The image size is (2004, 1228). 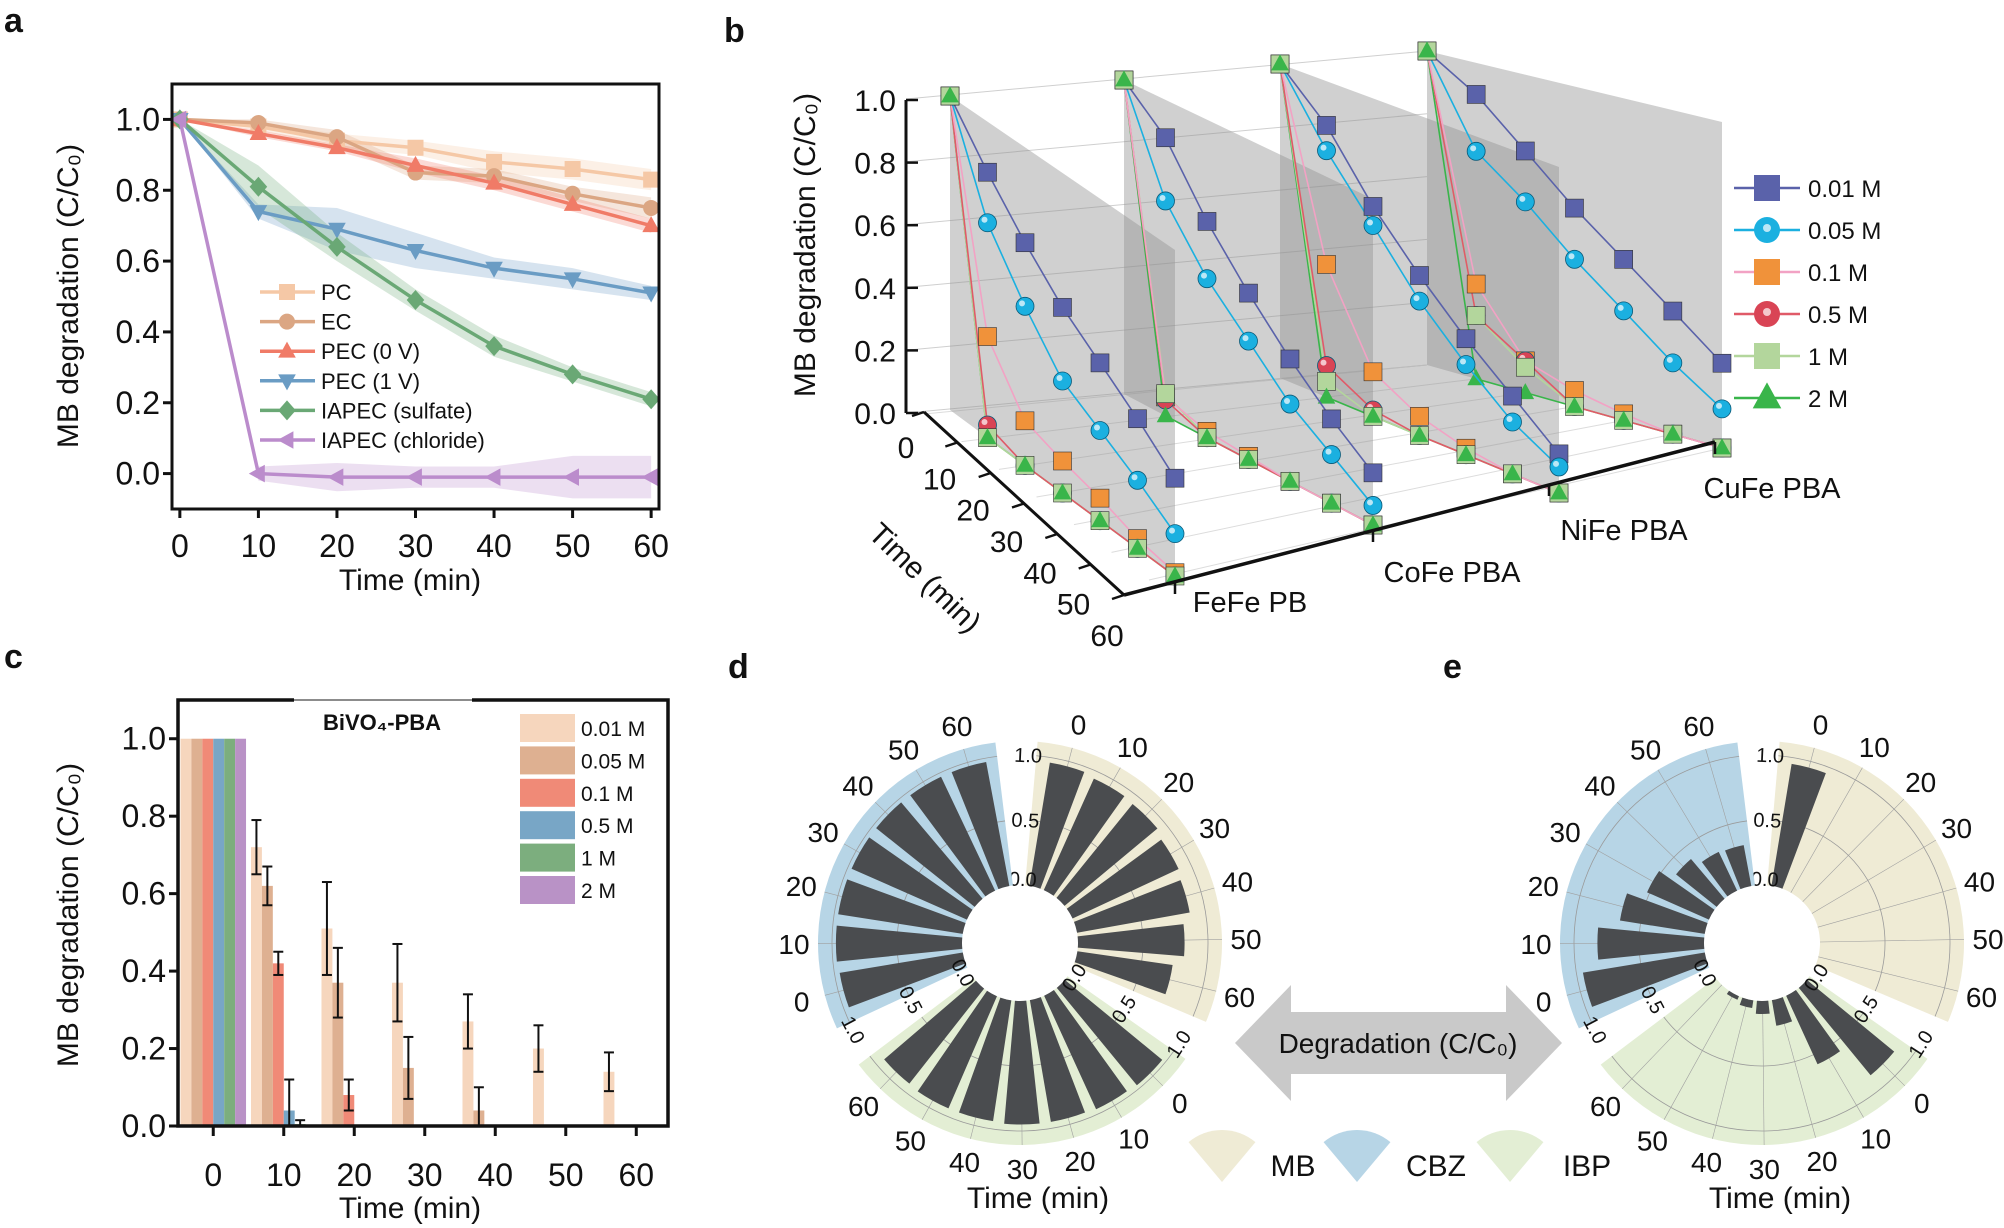 I want to click on b-legend-label: 2 M, so click(x=1828, y=399).